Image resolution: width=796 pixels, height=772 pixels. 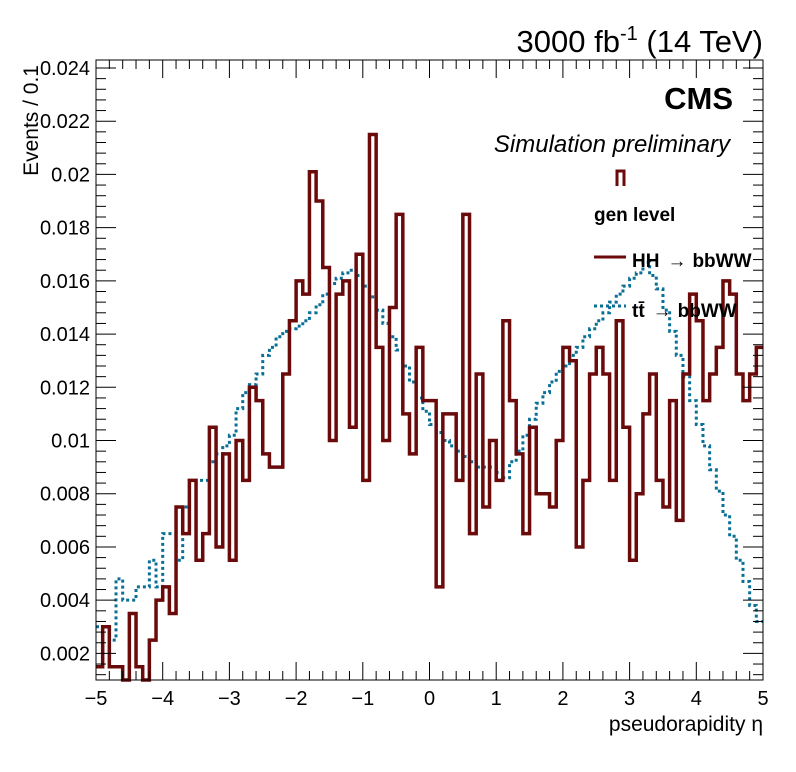 What do you see at coordinates (562, 699) in the screenshot?
I see `x-tick-label: 2` at bounding box center [562, 699].